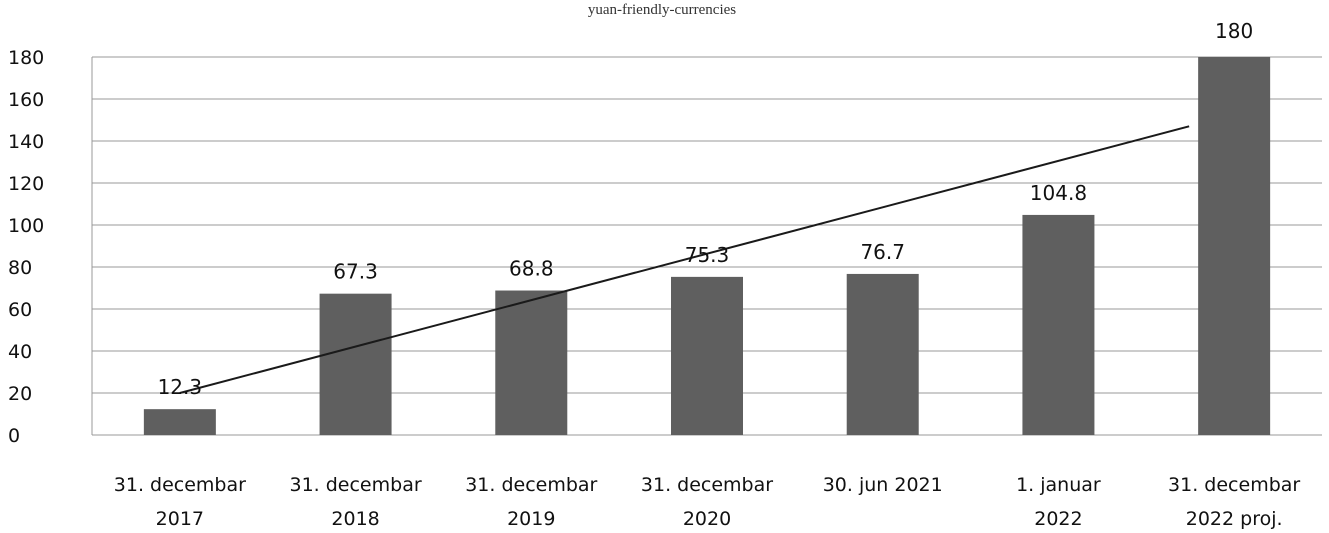  Describe the element at coordinates (26, 142) in the screenshot. I see `y-tick-label: 140` at that location.